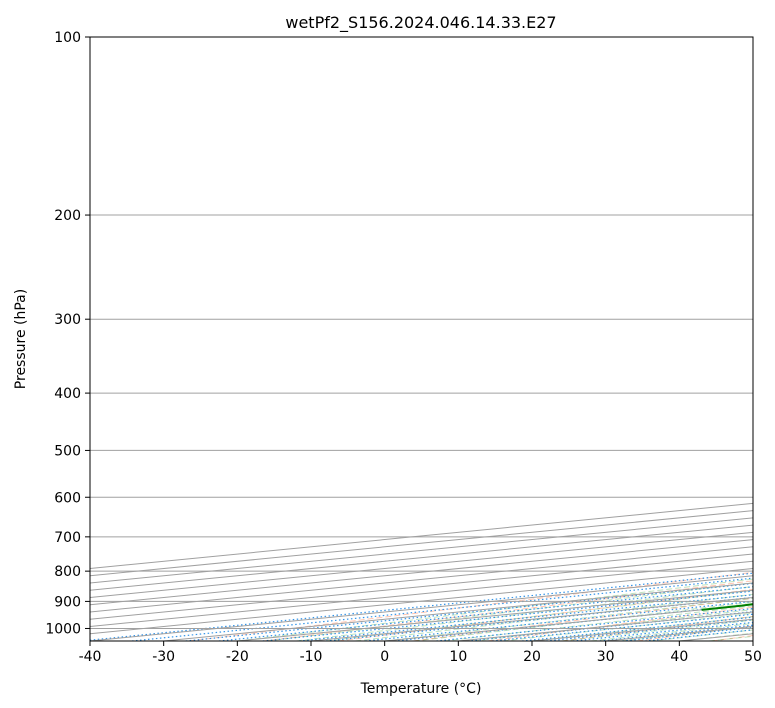 This screenshot has height=708, width=775. I want to click on x-tick-label: -40, so click(90, 657).